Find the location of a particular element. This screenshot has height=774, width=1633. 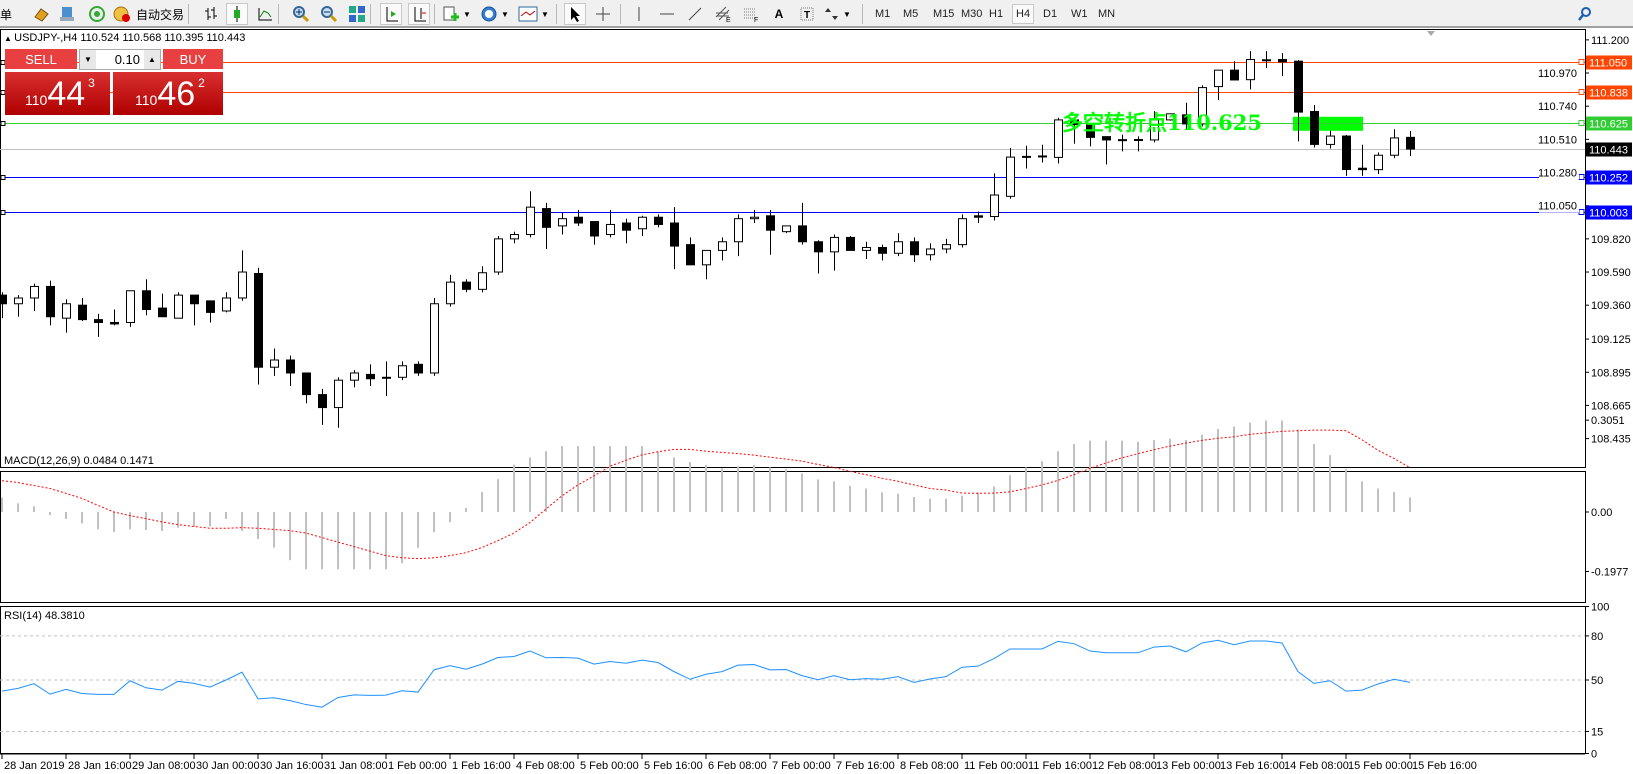

trendline-icon is located at coordinates (695, 14).